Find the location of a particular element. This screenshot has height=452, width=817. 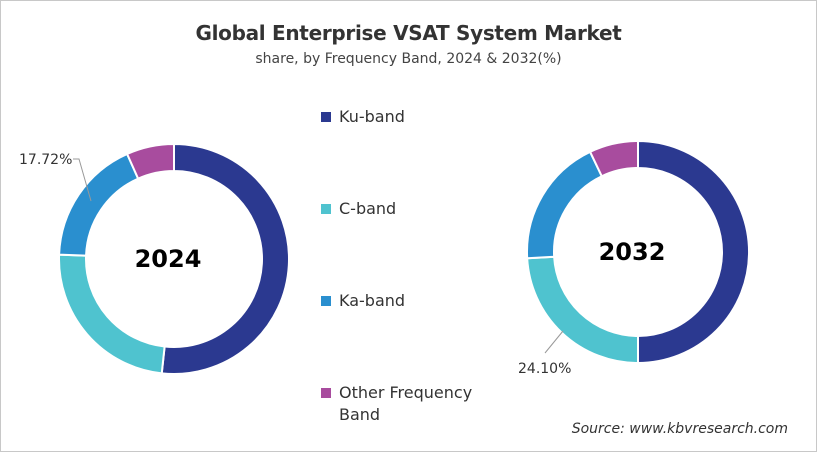

source-note: Source: www.kbvresearch.com is located at coordinates (679, 429).